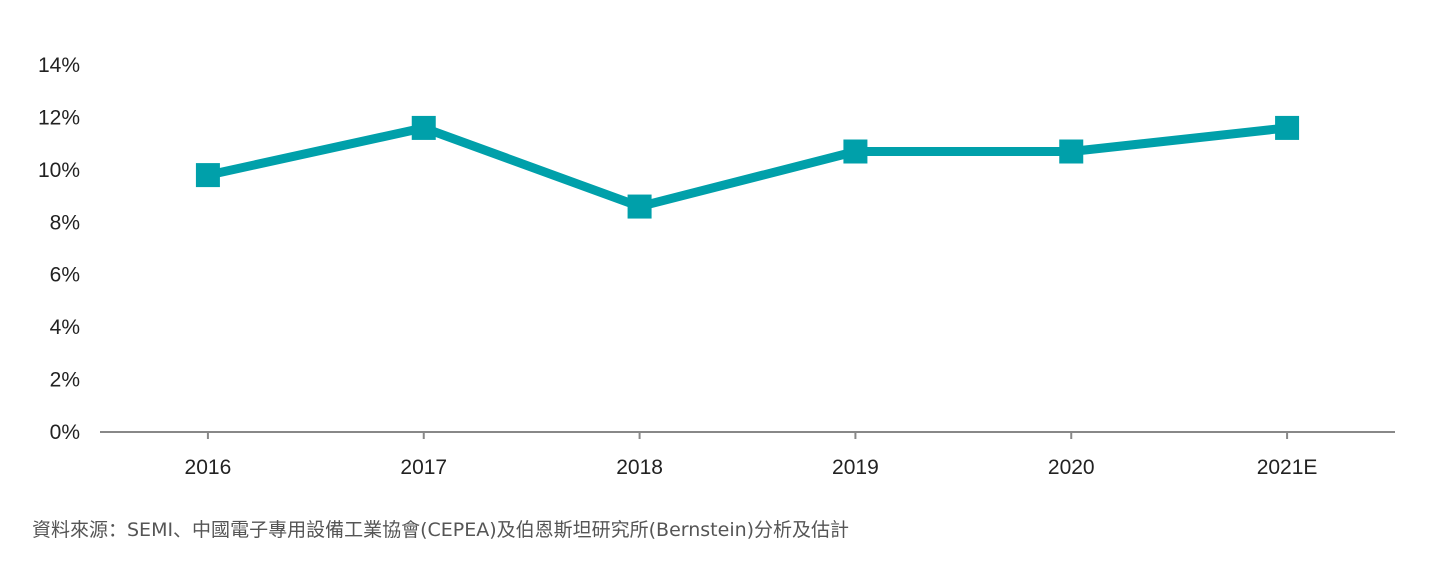 Image resolution: width=1452 pixels, height=571 pixels. I want to click on x-axis-tick-labels: 2016 2017 2018 2019 2020 2021E, so click(751, 467).